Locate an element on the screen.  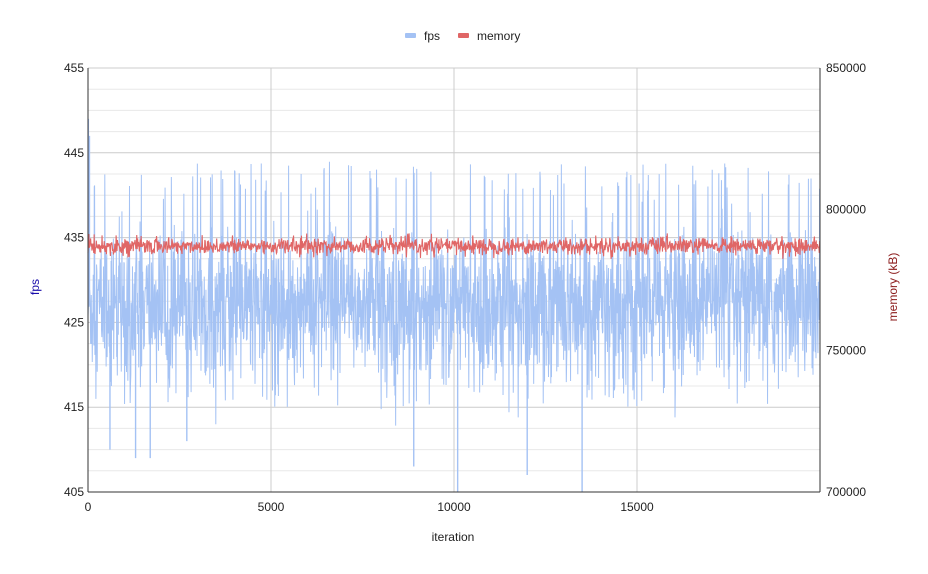
x-tick-label: 0 is located at coordinates (88, 507).